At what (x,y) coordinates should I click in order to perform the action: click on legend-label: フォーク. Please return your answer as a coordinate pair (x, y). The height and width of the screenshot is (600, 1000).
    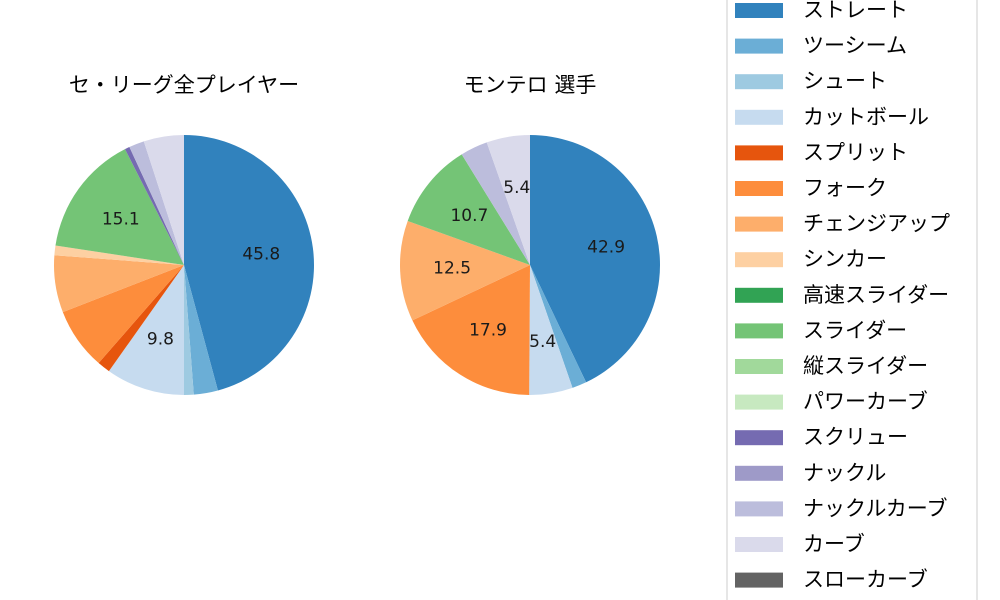
    Looking at the image, I should click on (845, 188).